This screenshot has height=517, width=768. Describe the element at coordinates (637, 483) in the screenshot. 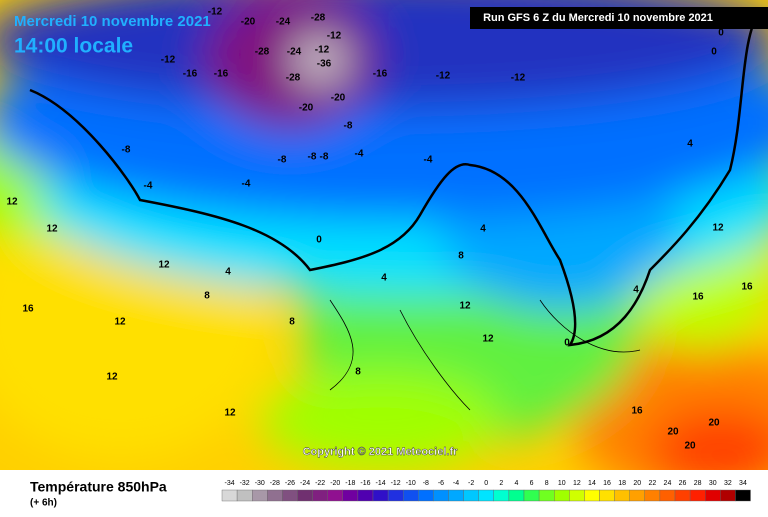

I see `scale-tick-label: 20` at that location.